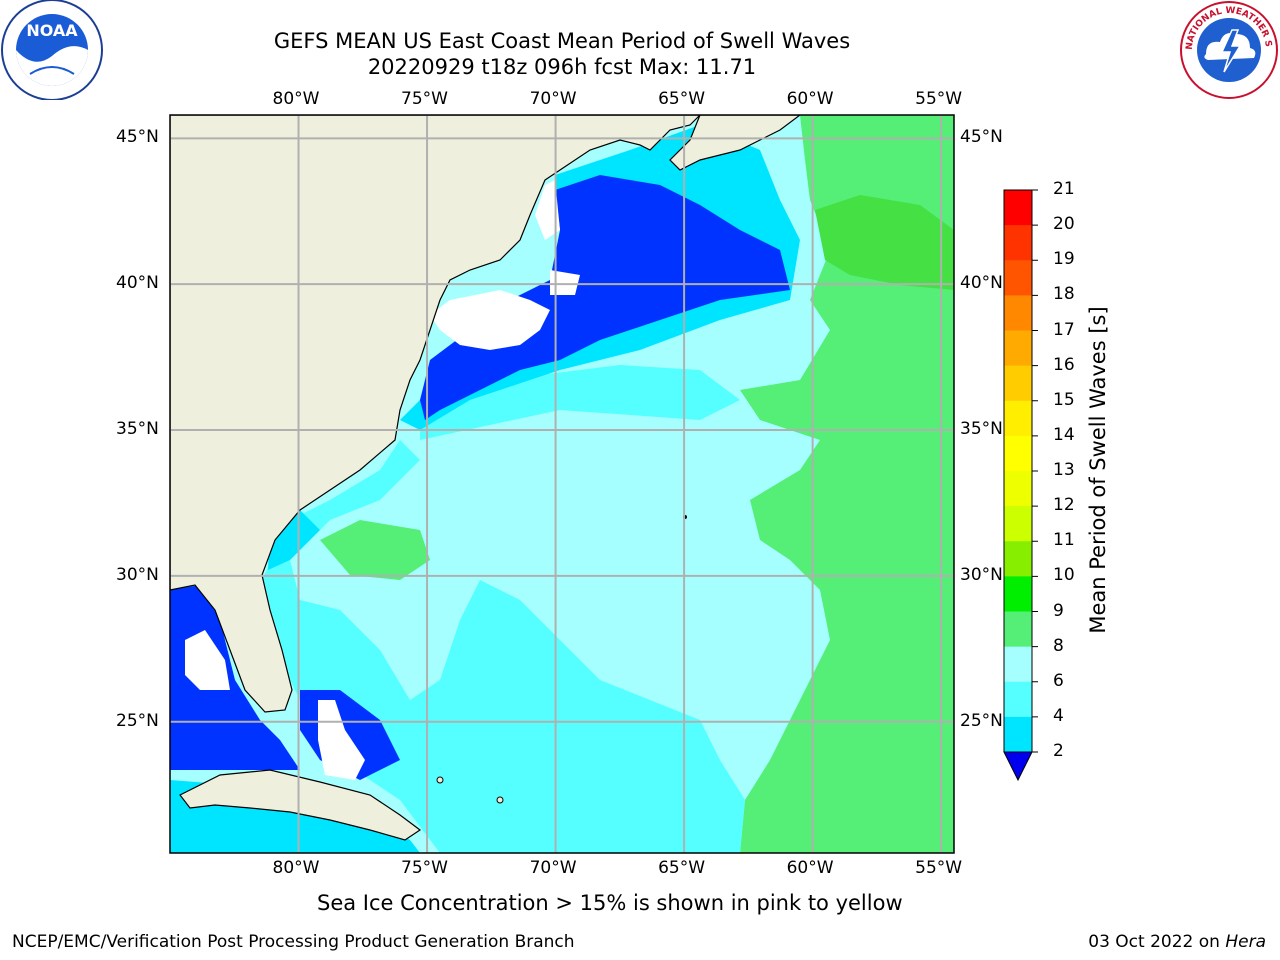 The width and height of the screenshot is (1280, 960). Describe the element at coordinates (605, 297) in the screenshot. I see `region-2-4s-north` at that location.